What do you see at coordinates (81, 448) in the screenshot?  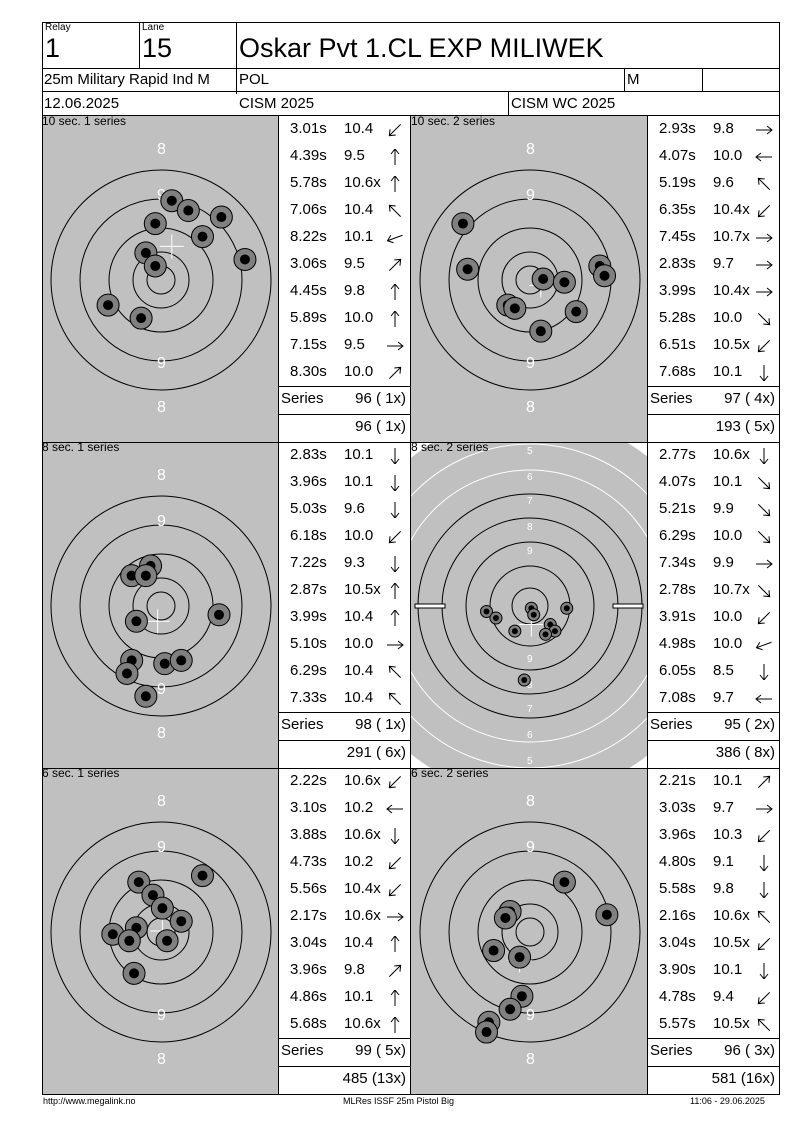 I see `series-title: 8 sec. 1 series` at bounding box center [81, 448].